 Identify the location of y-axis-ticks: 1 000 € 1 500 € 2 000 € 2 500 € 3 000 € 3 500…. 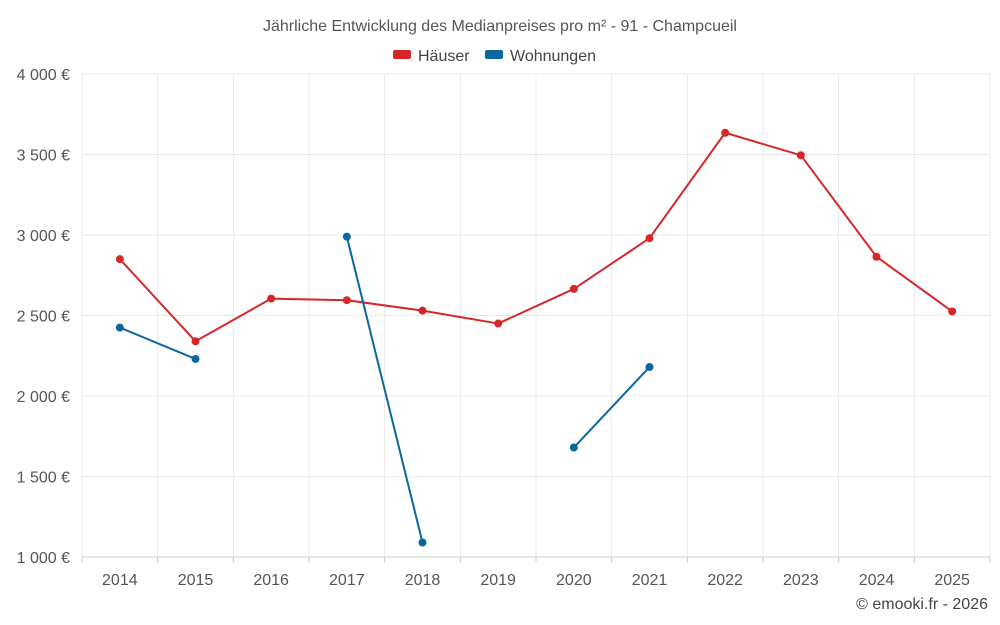
(43, 317).